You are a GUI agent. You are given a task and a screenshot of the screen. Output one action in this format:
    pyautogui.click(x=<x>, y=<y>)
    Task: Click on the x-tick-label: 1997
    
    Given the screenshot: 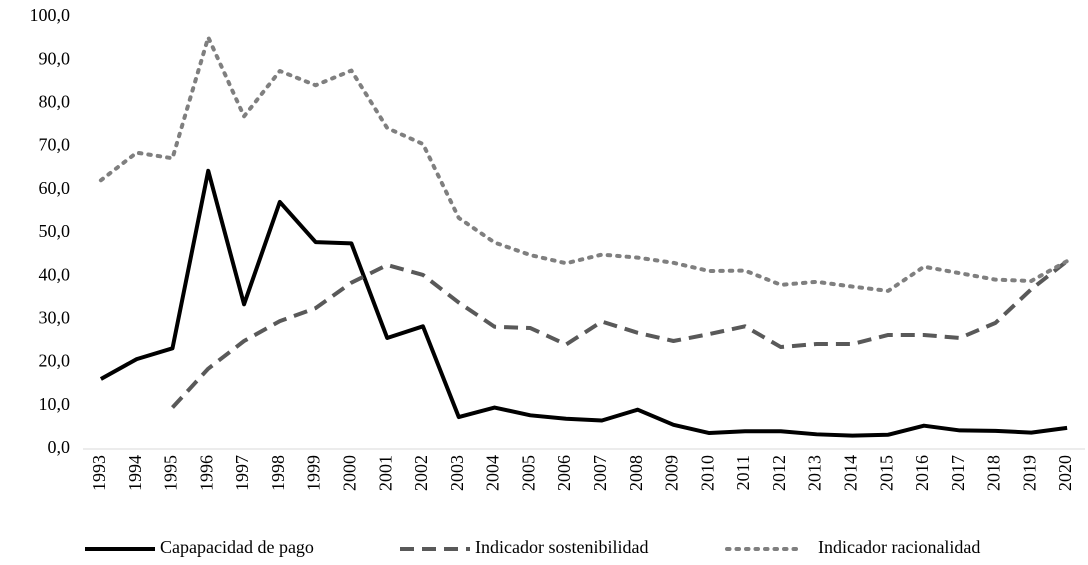 What is the action you would take?
    pyautogui.click(x=242, y=473)
    